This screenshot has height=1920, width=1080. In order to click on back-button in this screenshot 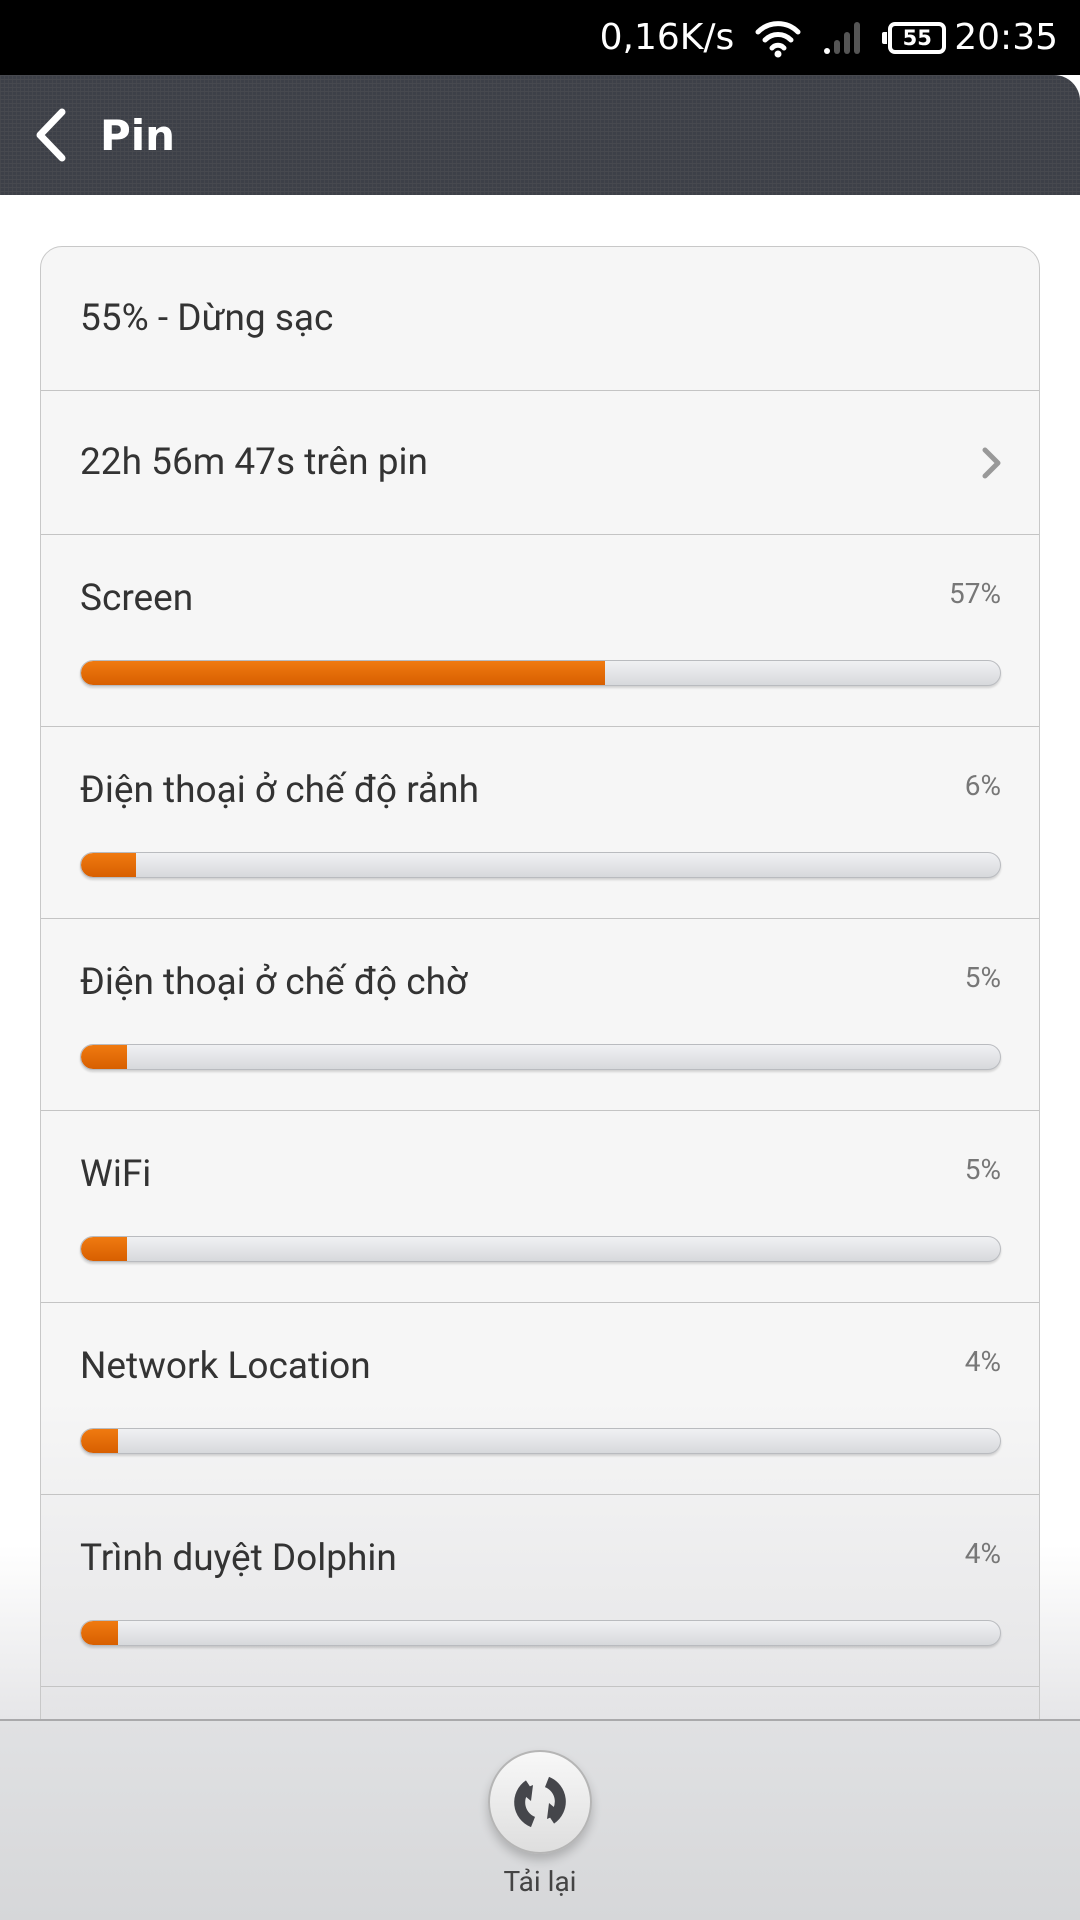, I will do `click(50, 135)`.